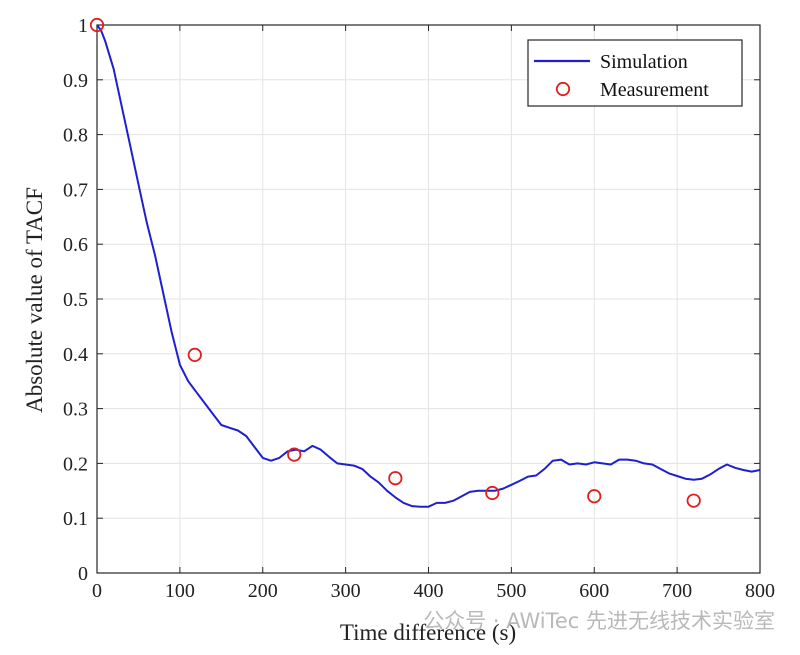  Describe the element at coordinates (75, 81) in the screenshot. I see `y-tick-label: 0.9` at that location.